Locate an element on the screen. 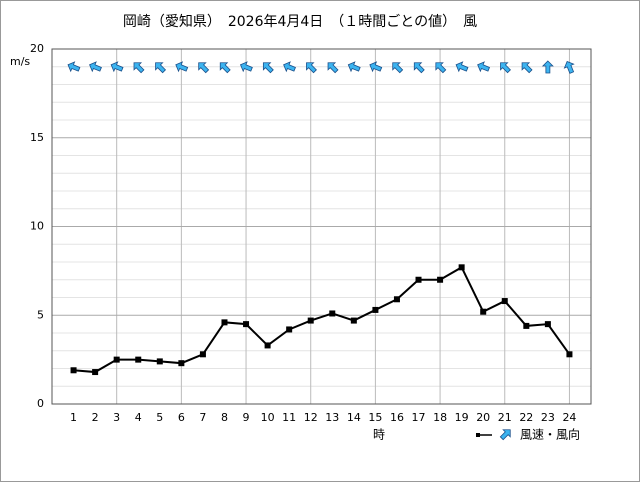  x-tick-label: 24 is located at coordinates (569, 417).